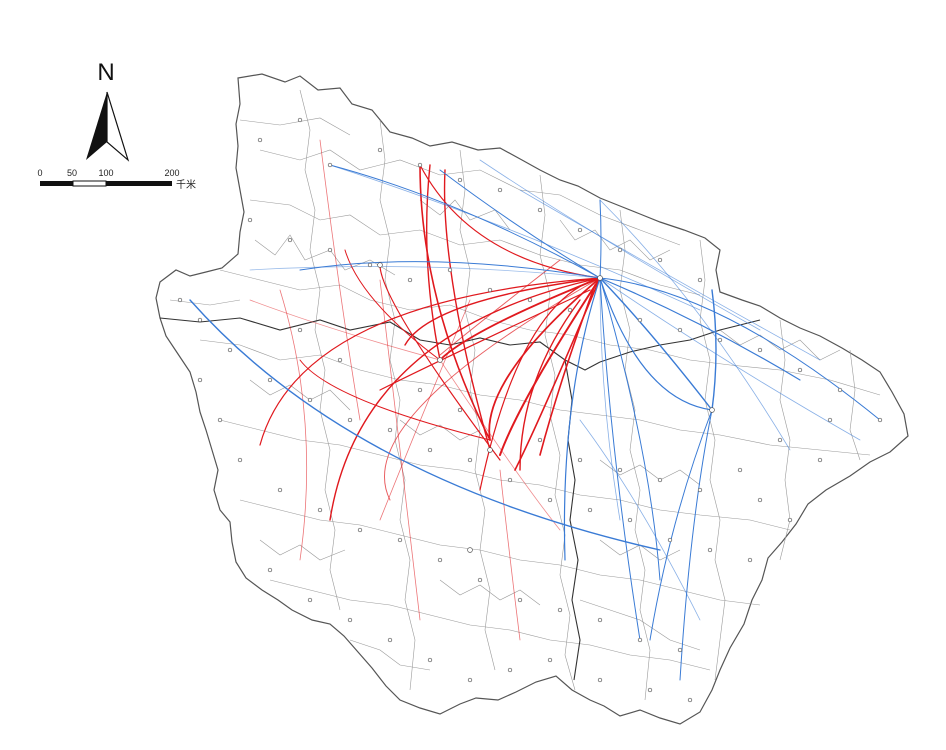 The image size is (946, 750). I want to click on north-arrow: N, so click(108, 110).